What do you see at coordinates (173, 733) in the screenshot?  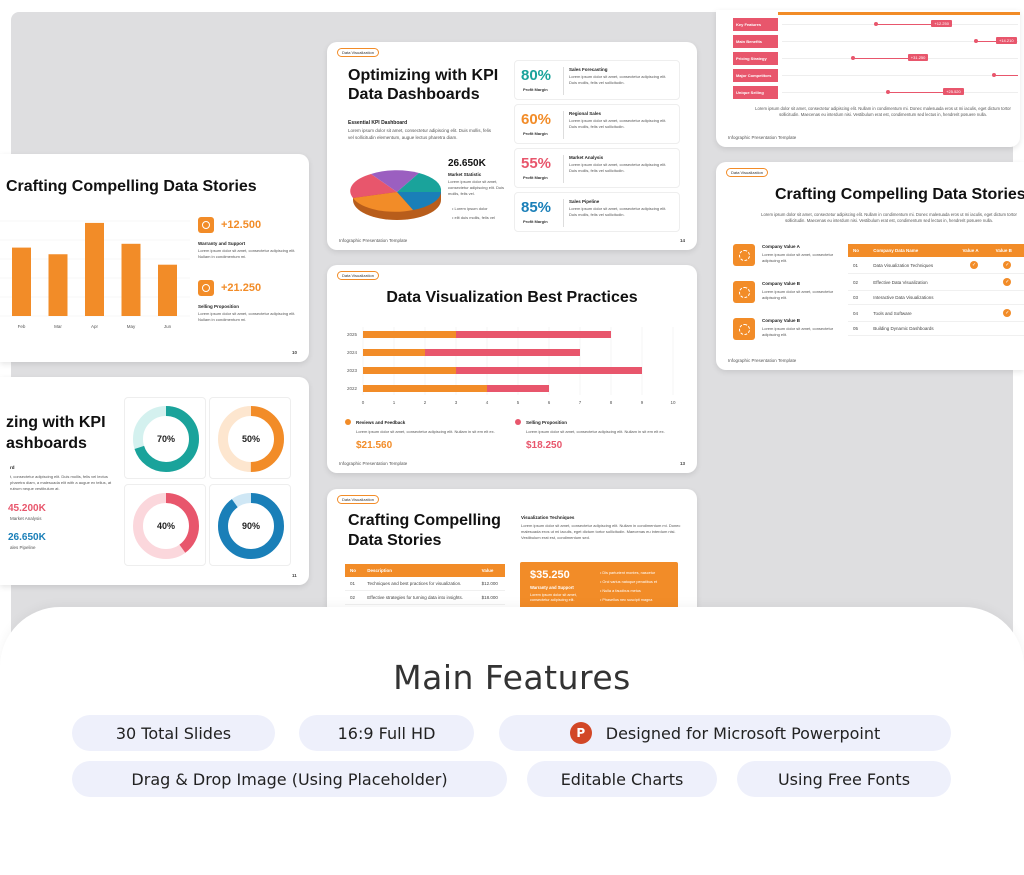 I see `pill-label: 30 Total Slides` at bounding box center [173, 733].